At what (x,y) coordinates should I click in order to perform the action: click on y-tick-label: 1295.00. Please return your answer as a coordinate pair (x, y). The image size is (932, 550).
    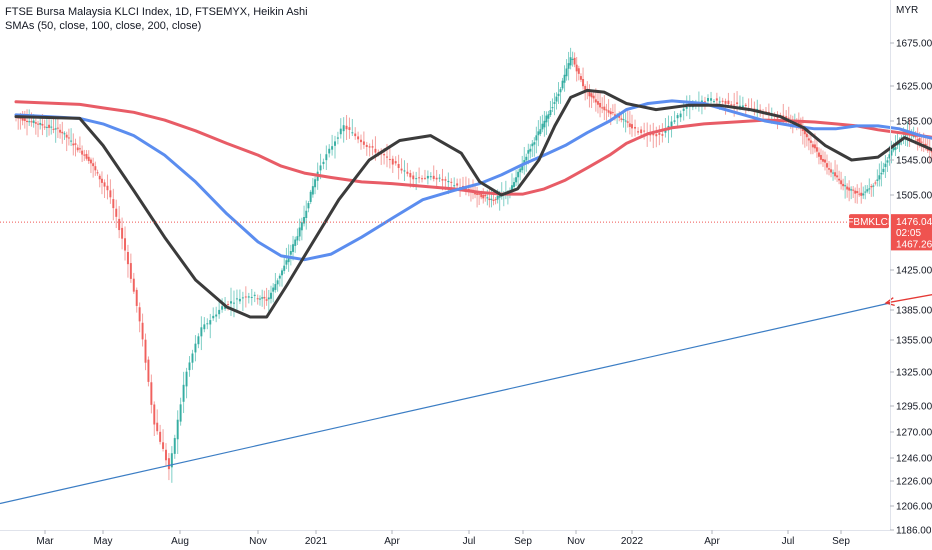
    Looking at the image, I should click on (914, 407).